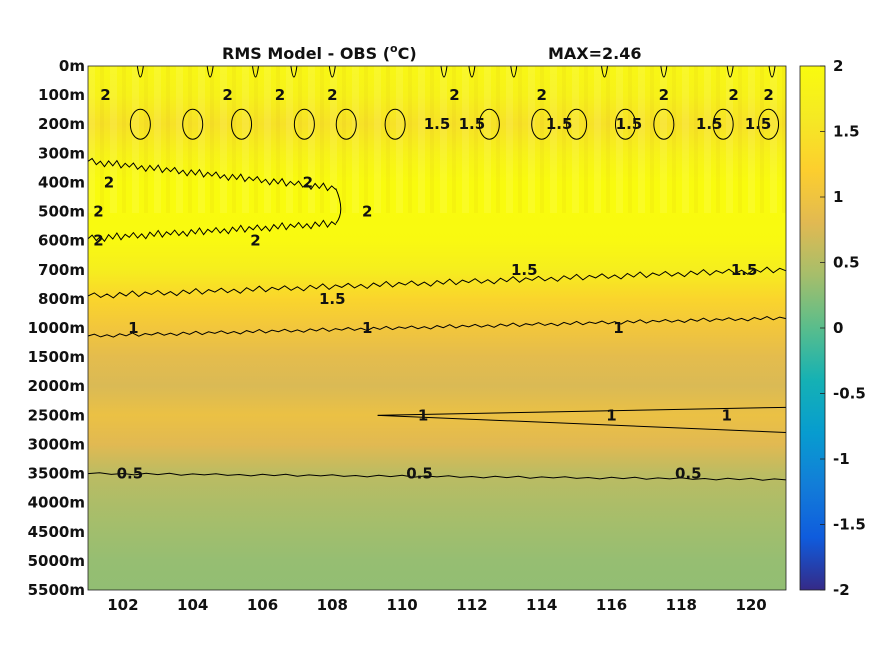 The width and height of the screenshot is (875, 656). I want to click on y-tick-label: 4000m, so click(56, 503).